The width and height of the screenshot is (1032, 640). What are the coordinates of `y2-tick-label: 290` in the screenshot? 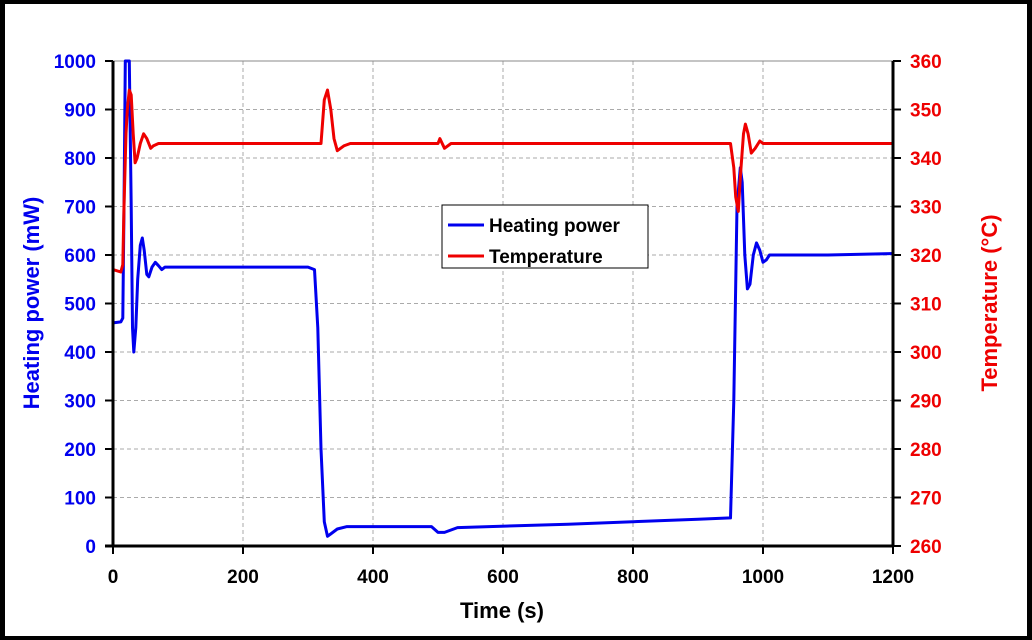 It's located at (926, 402).